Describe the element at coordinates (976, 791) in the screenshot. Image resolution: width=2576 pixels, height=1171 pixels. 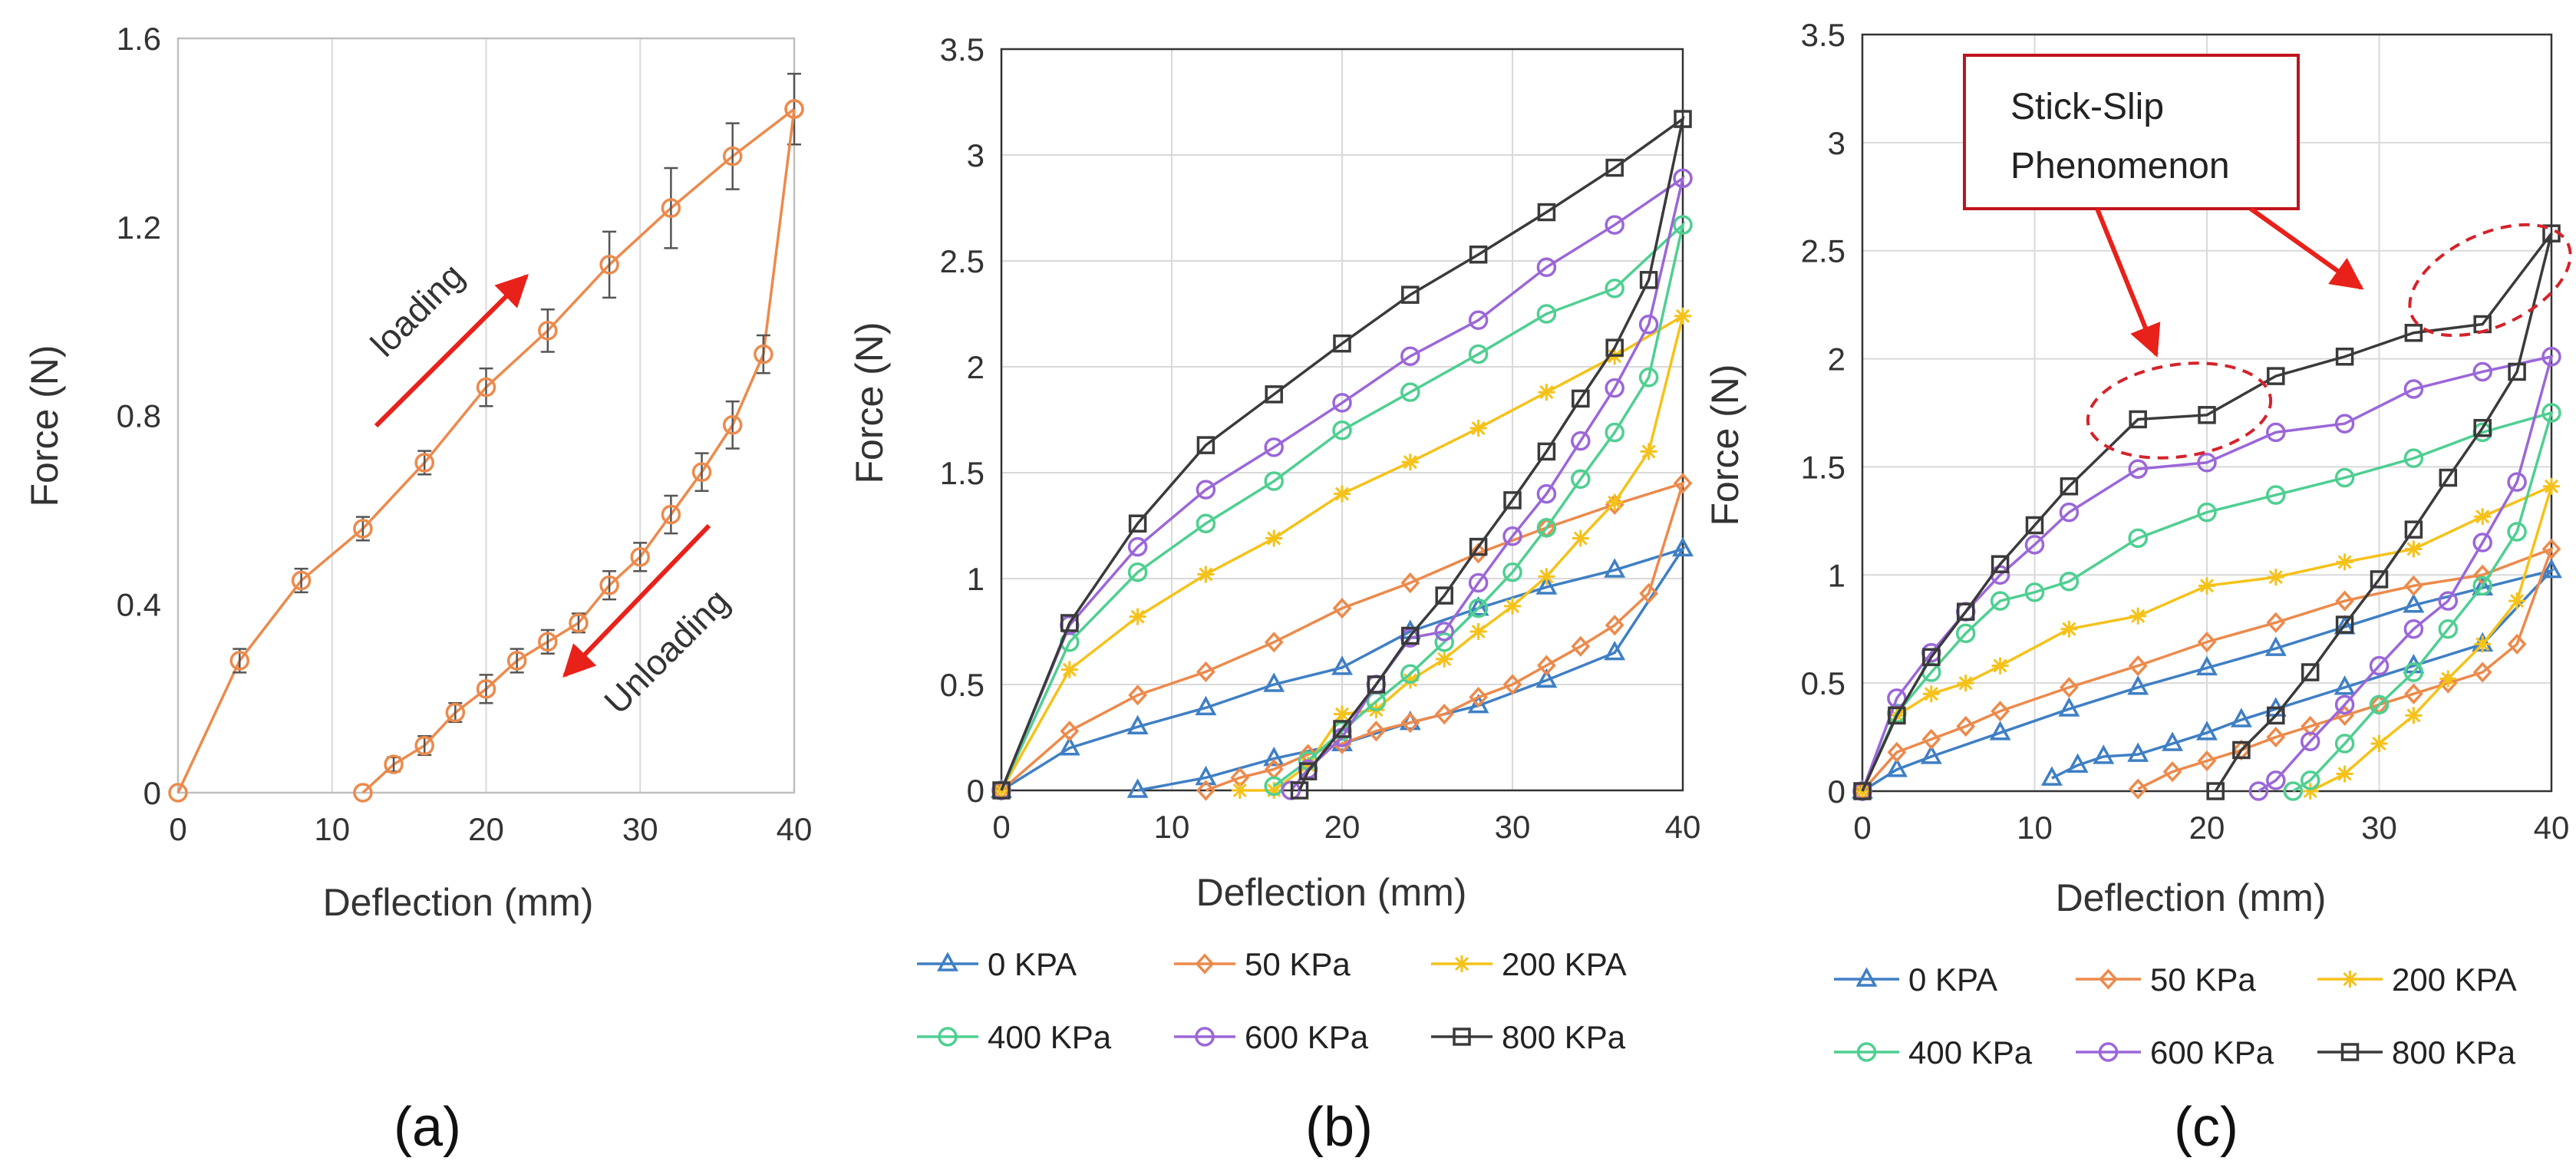
I see `y-tick-label: 0` at that location.